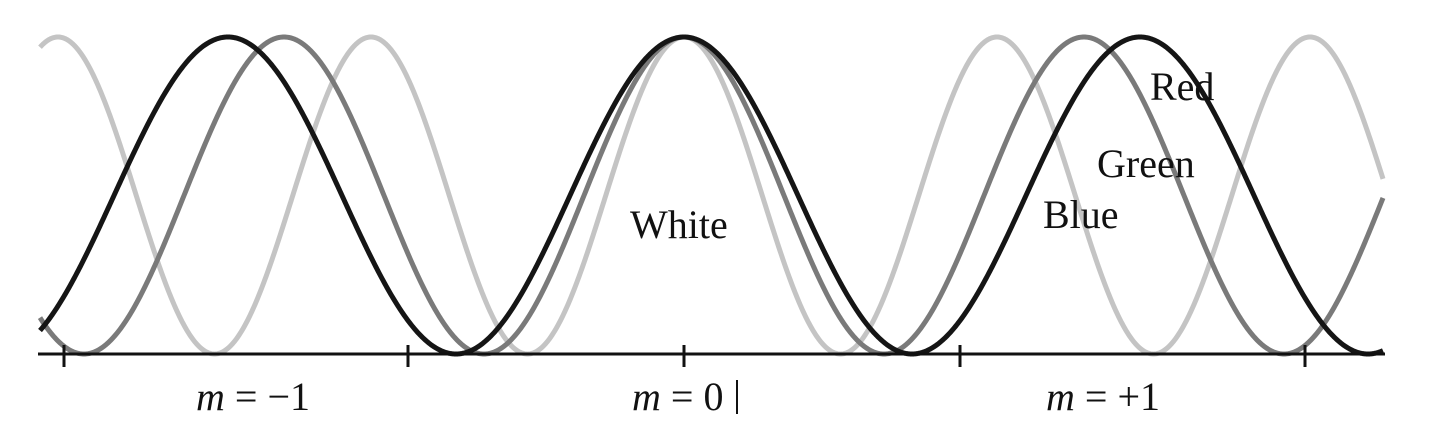  What do you see at coordinates (1117, 396) in the screenshot?
I see `order-value: = +1` at bounding box center [1117, 396].